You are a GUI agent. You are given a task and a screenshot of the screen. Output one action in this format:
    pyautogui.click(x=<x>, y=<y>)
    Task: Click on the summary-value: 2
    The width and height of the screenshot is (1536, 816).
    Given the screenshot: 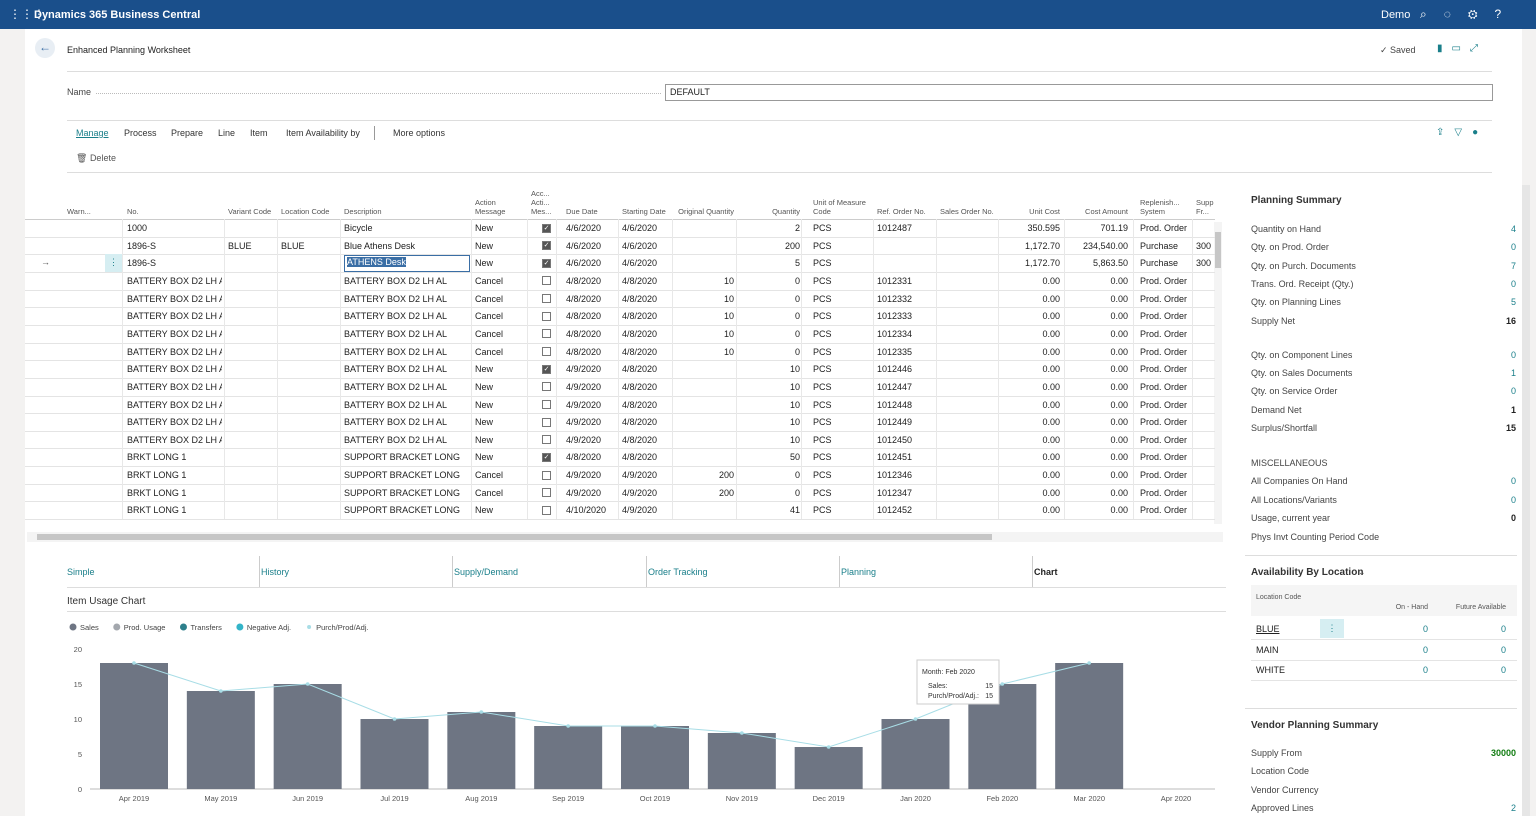 What is the action you would take?
    pyautogui.click(x=1513, y=807)
    